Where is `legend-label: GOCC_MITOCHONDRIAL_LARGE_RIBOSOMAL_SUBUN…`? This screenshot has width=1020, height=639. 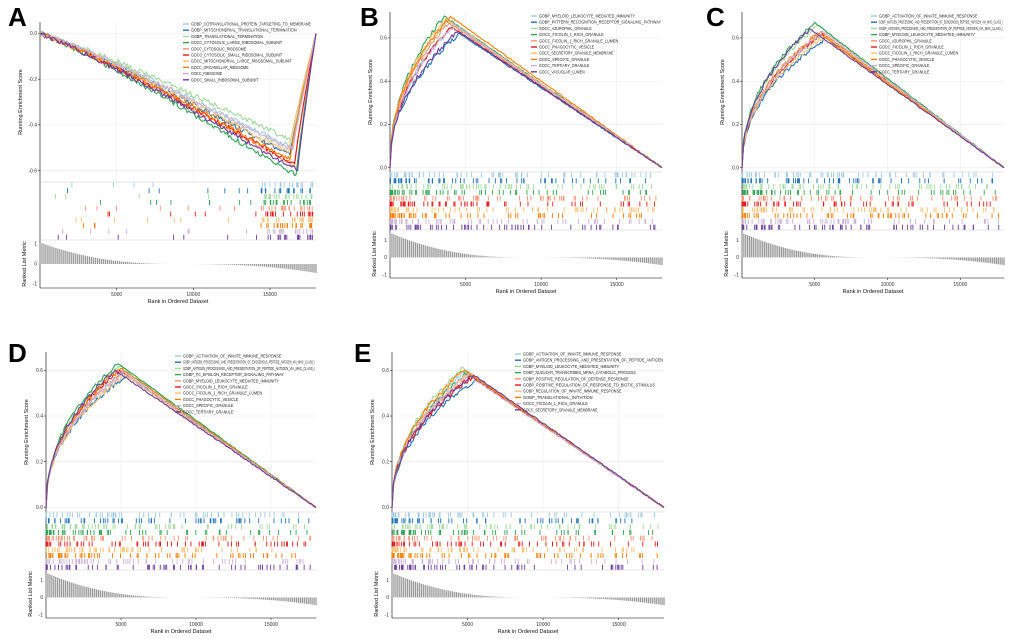 legend-label: GOCC_MITOCHONDRIAL_LARGE_RIBOSOMAL_SUBUN… is located at coordinates (241, 61).